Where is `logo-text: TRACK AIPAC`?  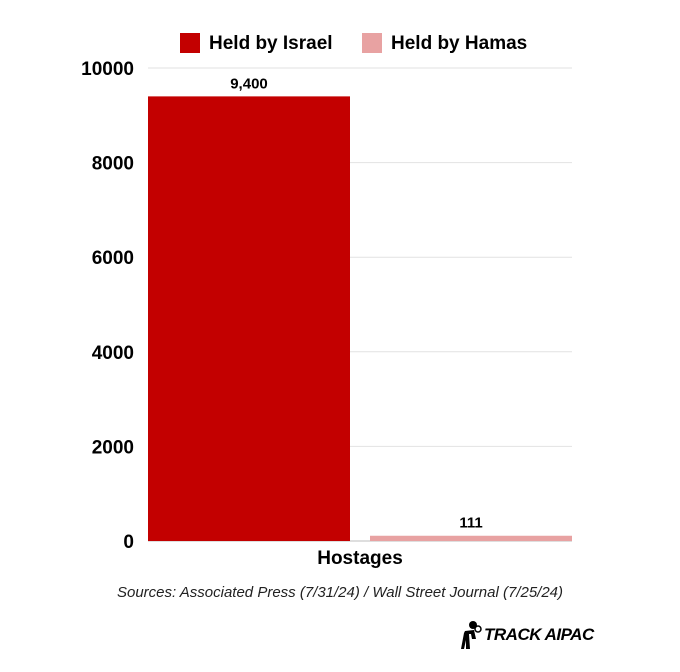 logo-text: TRACK AIPAC is located at coordinates (539, 634).